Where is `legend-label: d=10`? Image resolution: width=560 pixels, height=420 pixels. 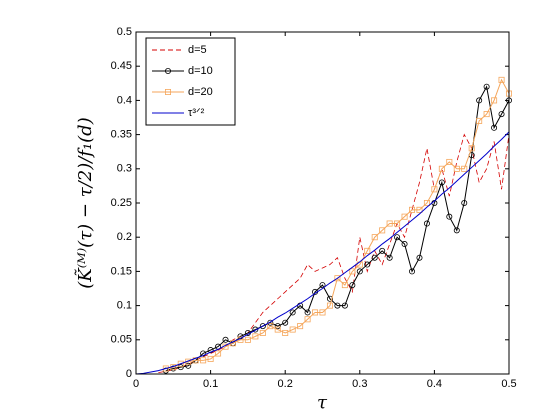
legend-label: d=10 is located at coordinates (200, 71).